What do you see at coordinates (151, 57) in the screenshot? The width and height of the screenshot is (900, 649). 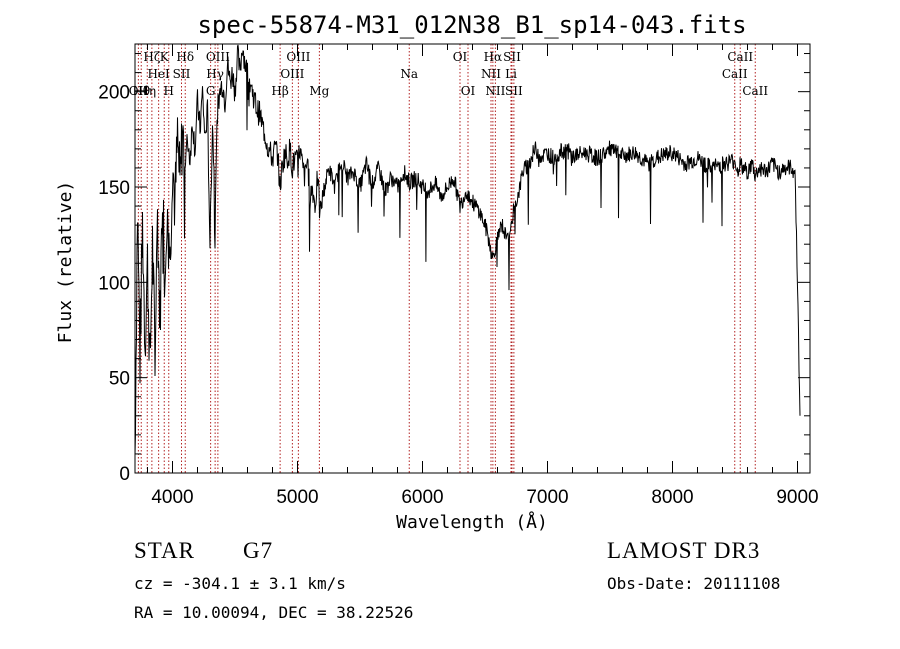 I see `marker-label-3: Hζ` at bounding box center [151, 57].